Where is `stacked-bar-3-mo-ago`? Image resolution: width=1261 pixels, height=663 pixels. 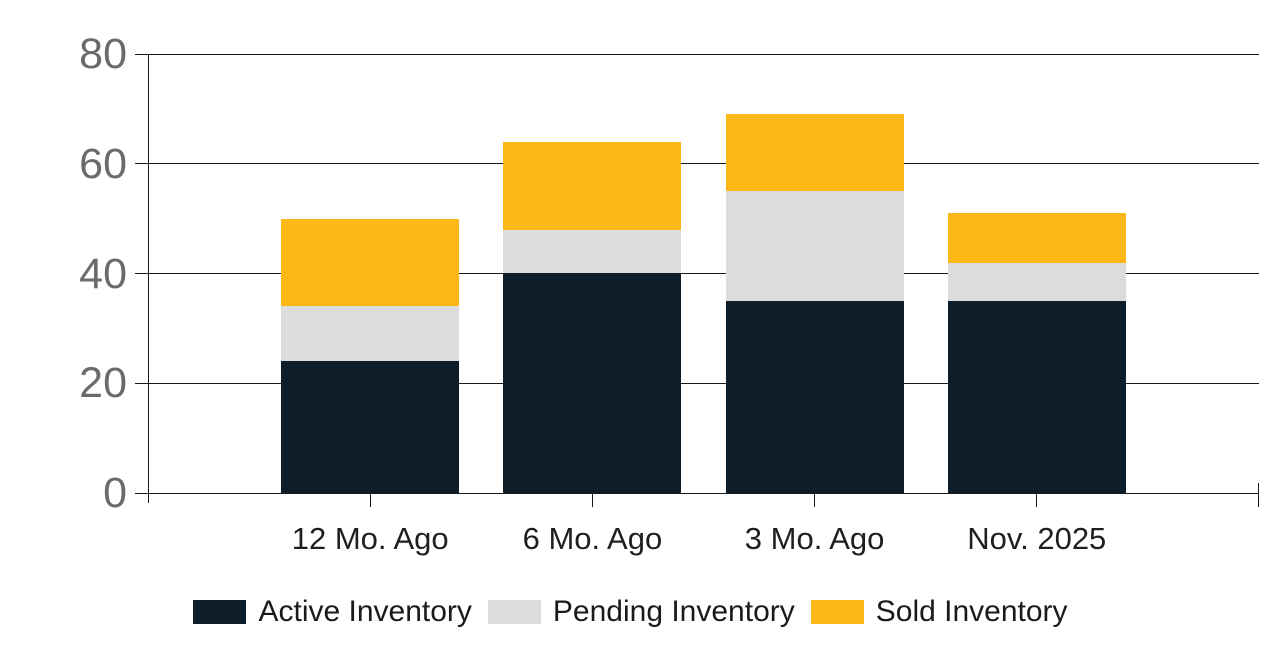 stacked-bar-3-mo-ago is located at coordinates (814, 303).